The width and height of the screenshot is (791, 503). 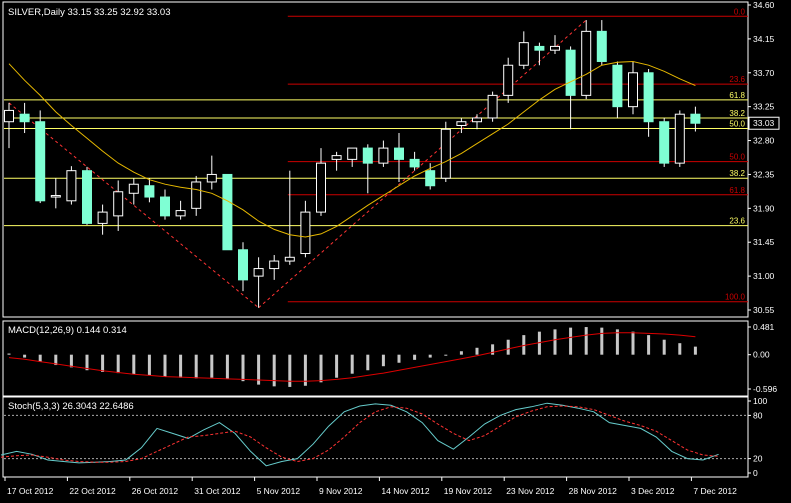 I want to click on current-price-label: 33.03, so click(x=764, y=123).